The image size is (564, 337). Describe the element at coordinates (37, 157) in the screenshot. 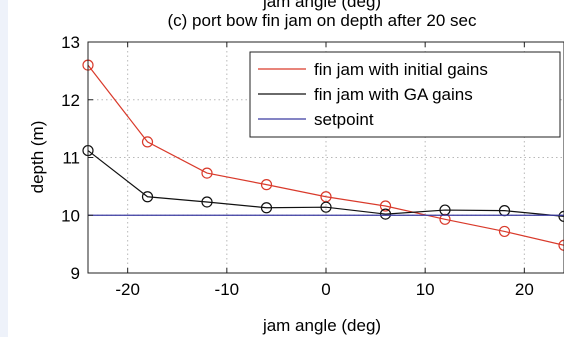

I see `y-axis-label: depth (m)` at that location.